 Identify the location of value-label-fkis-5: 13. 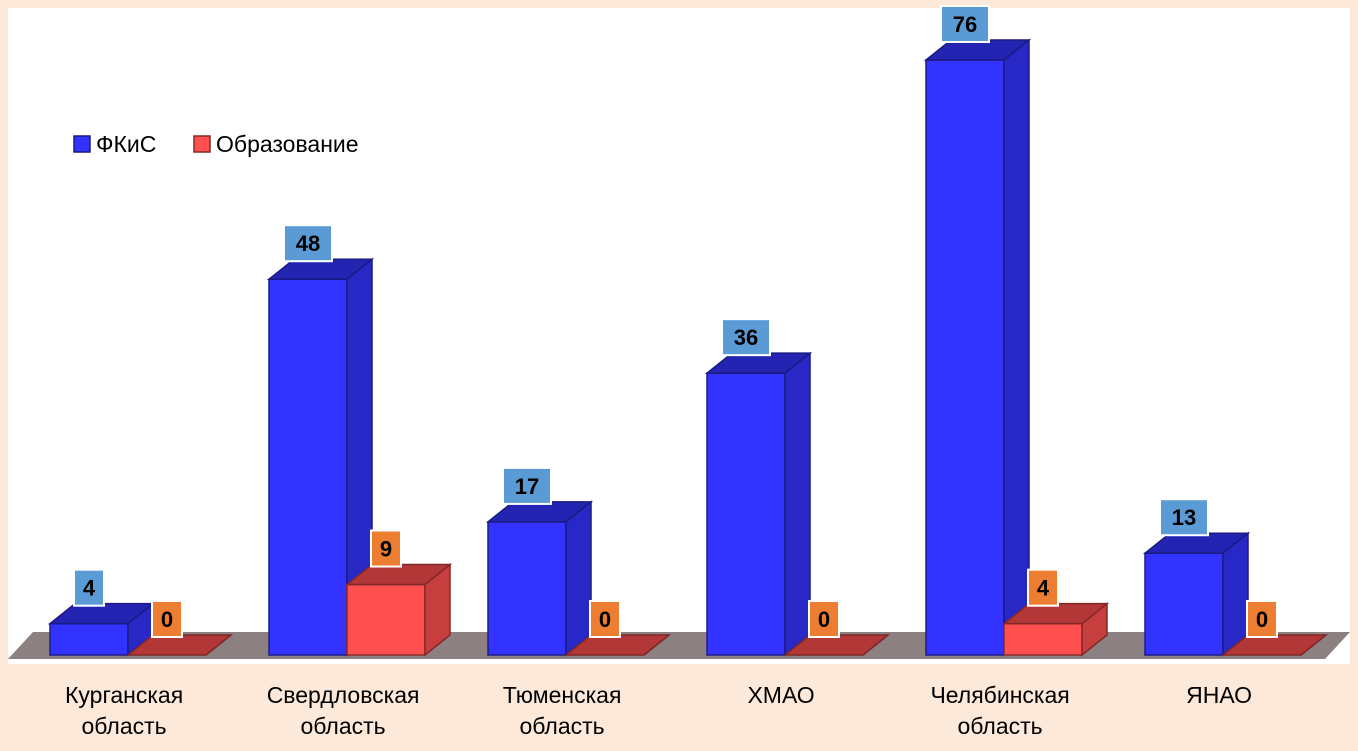
(1184, 517).